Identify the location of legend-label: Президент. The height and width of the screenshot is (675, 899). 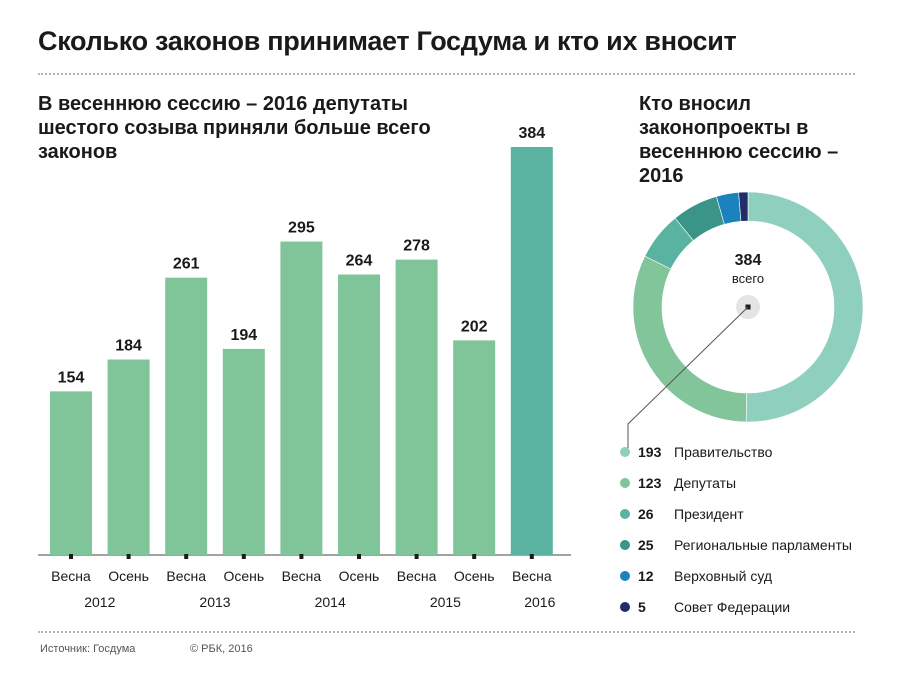
(709, 513).